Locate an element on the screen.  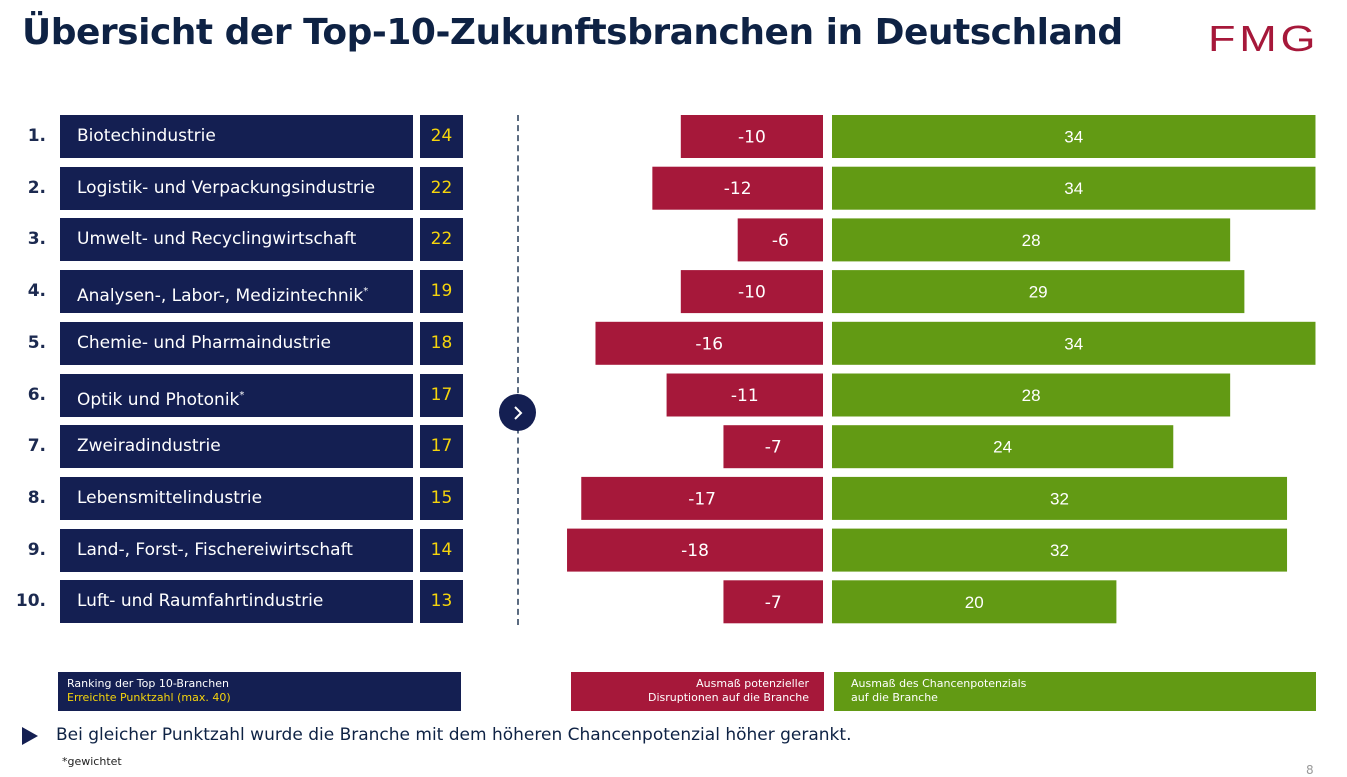
disruption-value-label: -17 is located at coordinates (702, 499).